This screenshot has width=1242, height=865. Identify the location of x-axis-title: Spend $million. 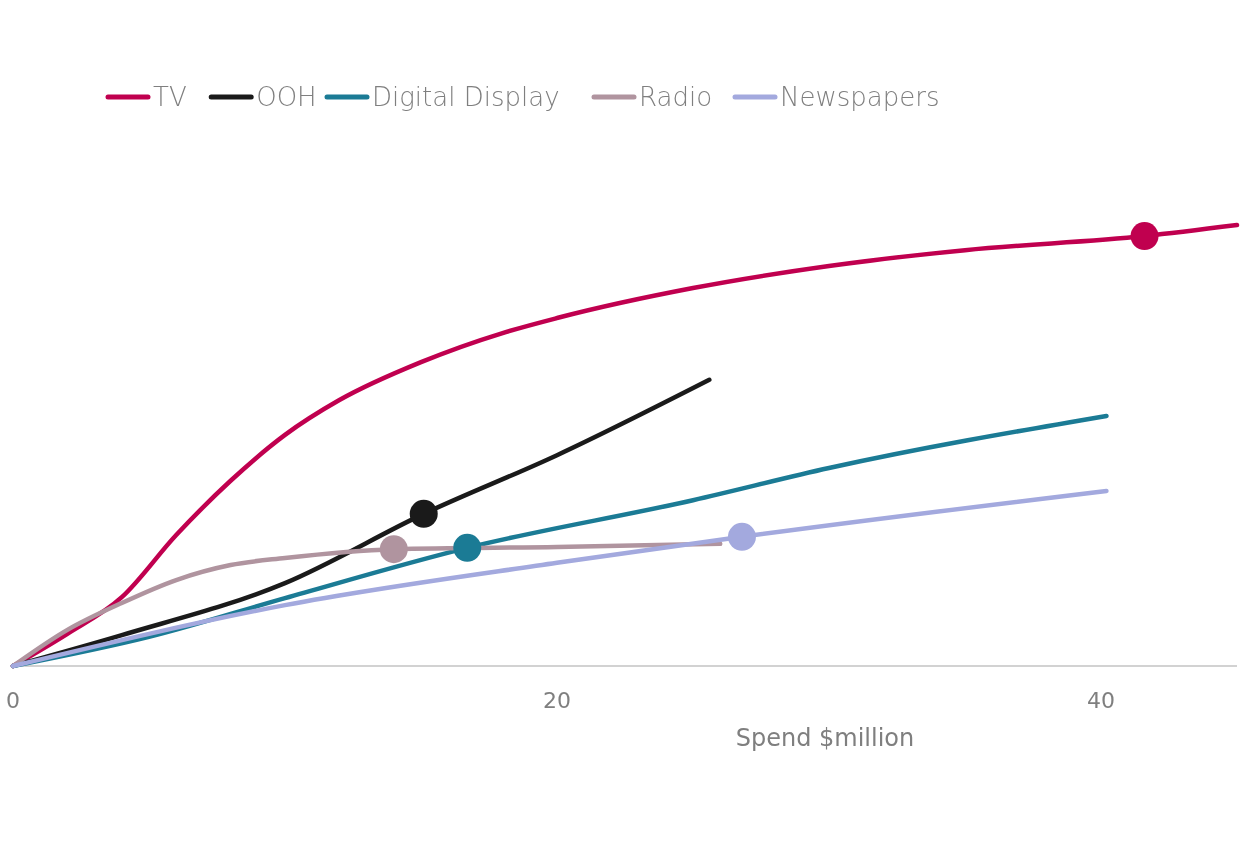
(825, 738).